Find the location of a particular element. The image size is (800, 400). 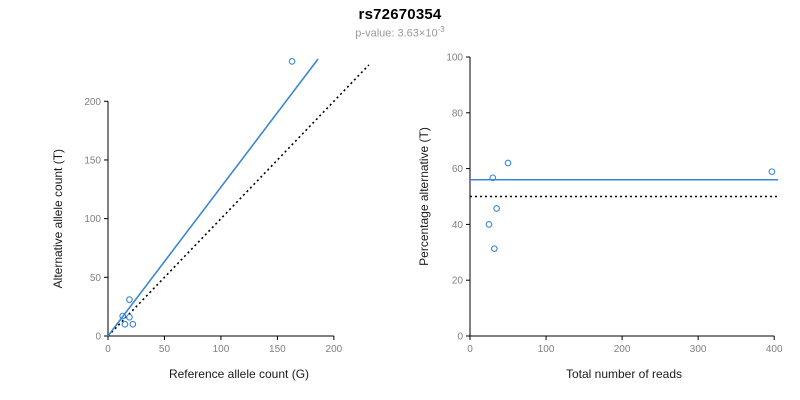

x-tick-label: 400 is located at coordinates (774, 349).